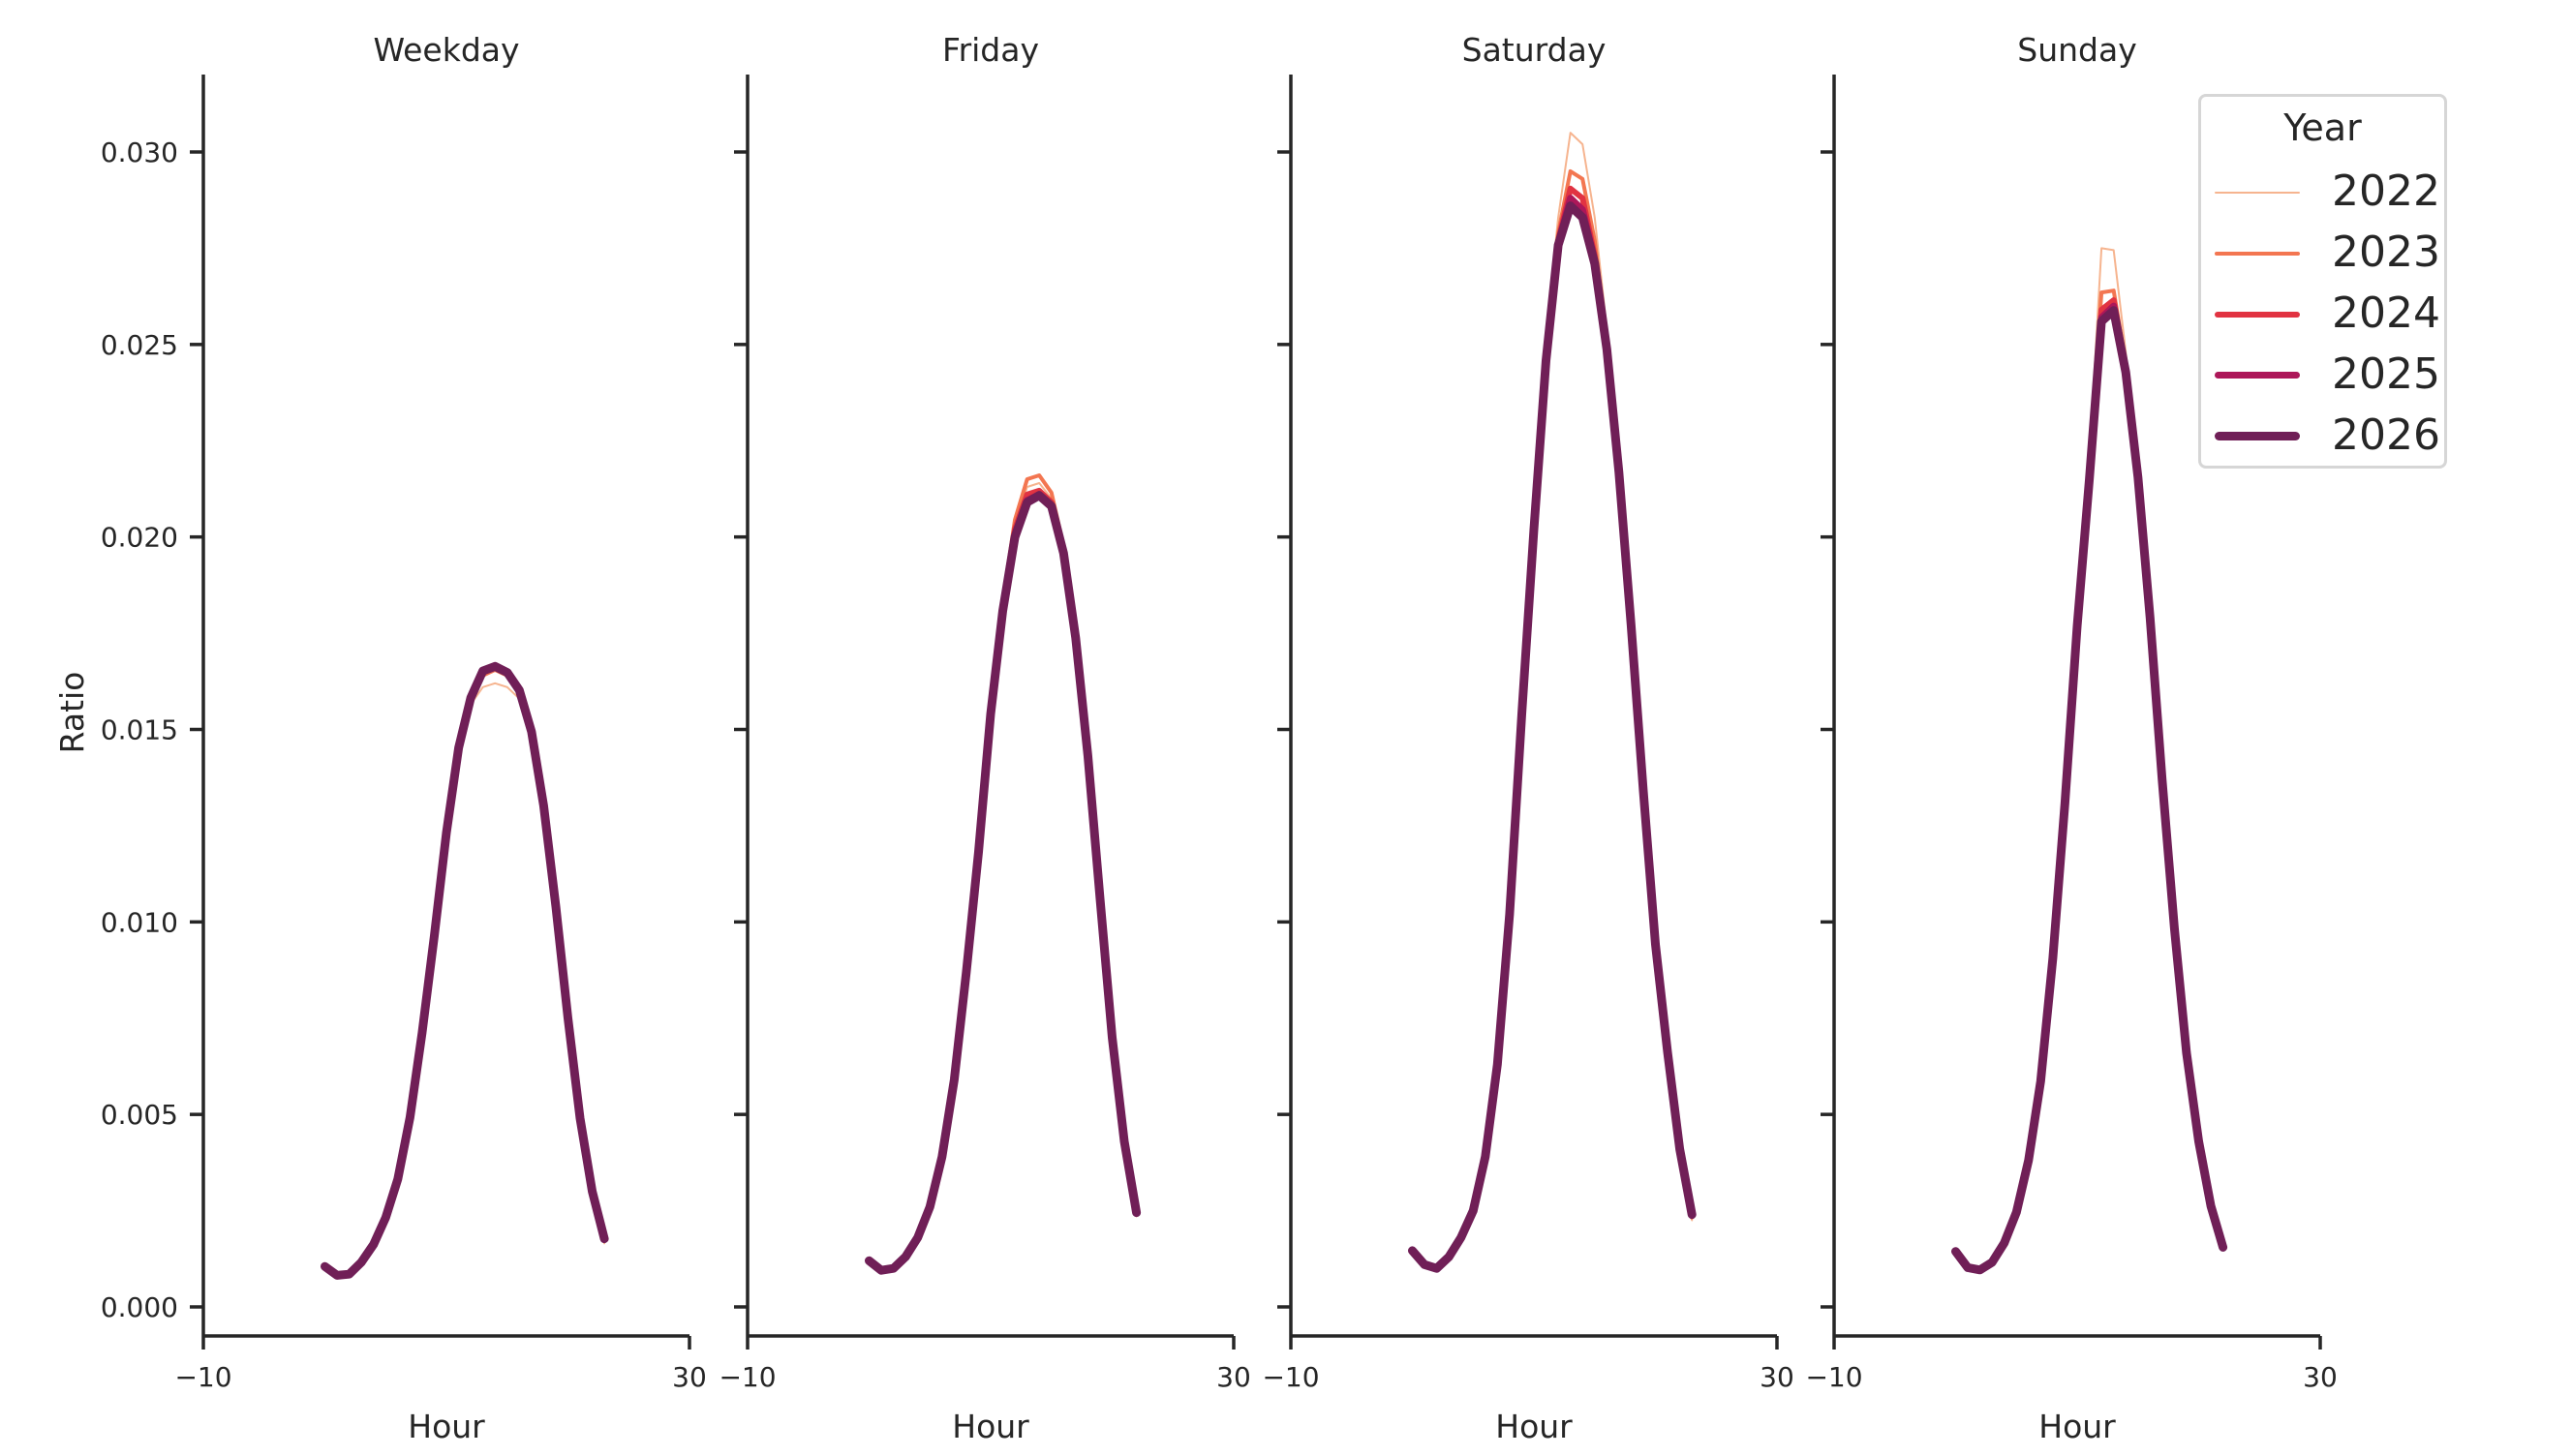 Image resolution: width=2572 pixels, height=1456 pixels. Describe the element at coordinates (446, 50) in the screenshot. I see `panel-title: Weekday` at that location.